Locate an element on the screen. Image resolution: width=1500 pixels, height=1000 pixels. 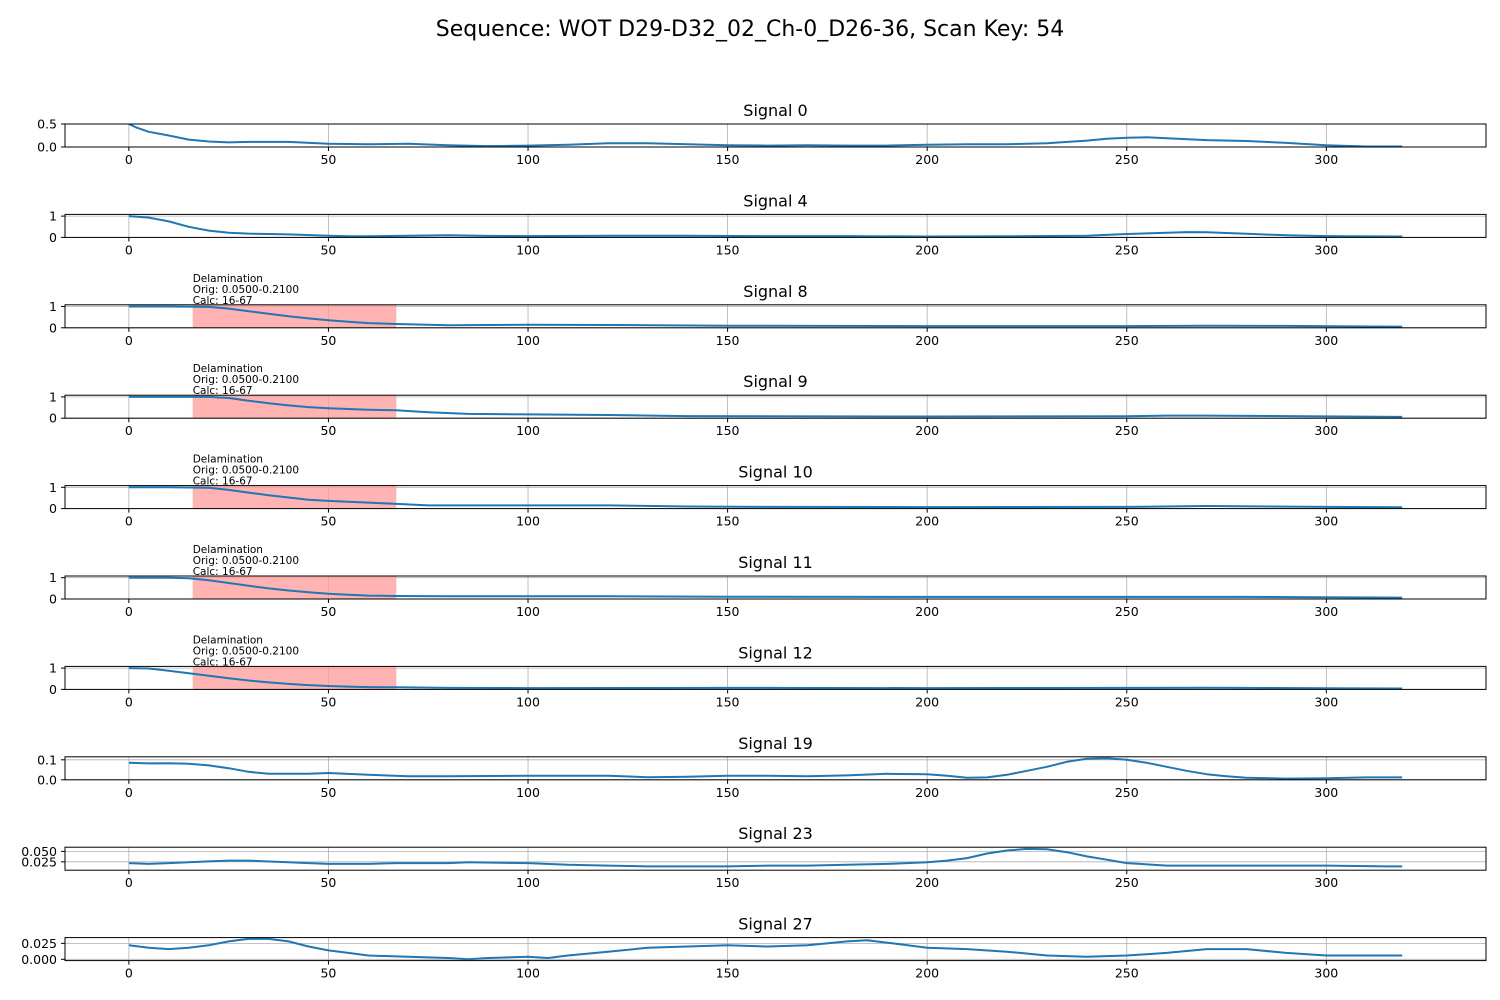
subplot-title: Signal 11 is located at coordinates (775, 562).